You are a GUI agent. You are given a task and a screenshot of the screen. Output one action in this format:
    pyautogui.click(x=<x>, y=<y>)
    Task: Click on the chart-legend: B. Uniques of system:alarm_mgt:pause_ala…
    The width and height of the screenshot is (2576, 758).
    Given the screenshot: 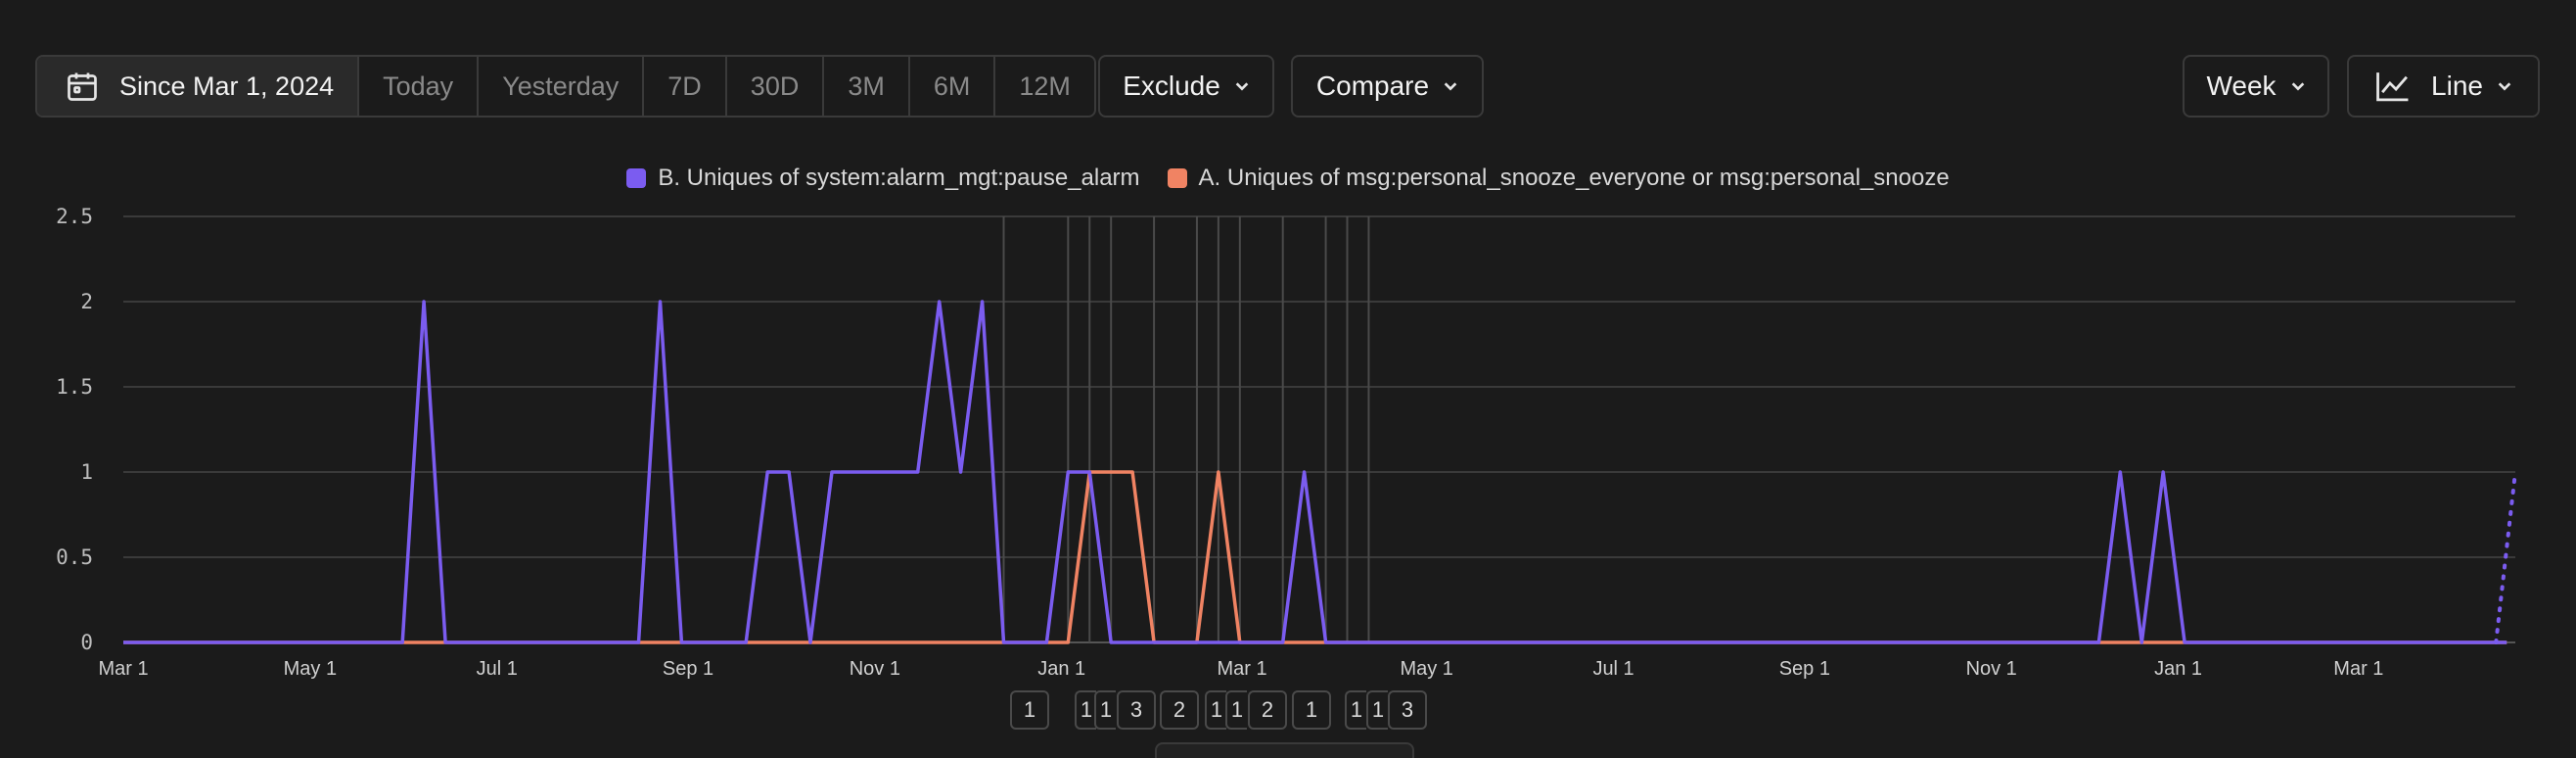 What is the action you would take?
    pyautogui.click(x=1288, y=179)
    